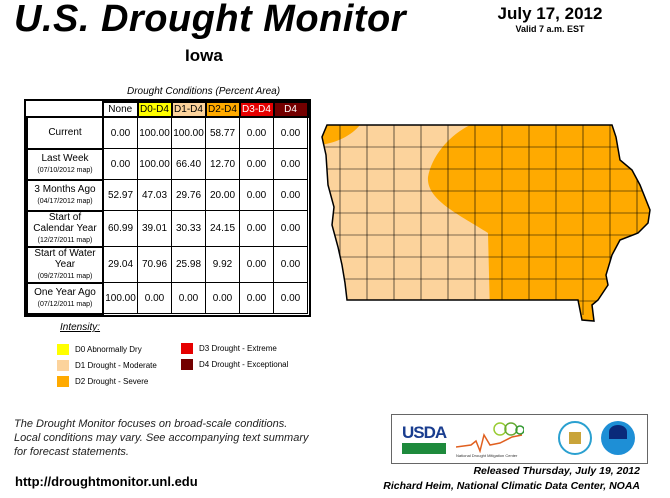  Describe the element at coordinates (406, 220) in the screenshot. I see `d1-area` at that location.